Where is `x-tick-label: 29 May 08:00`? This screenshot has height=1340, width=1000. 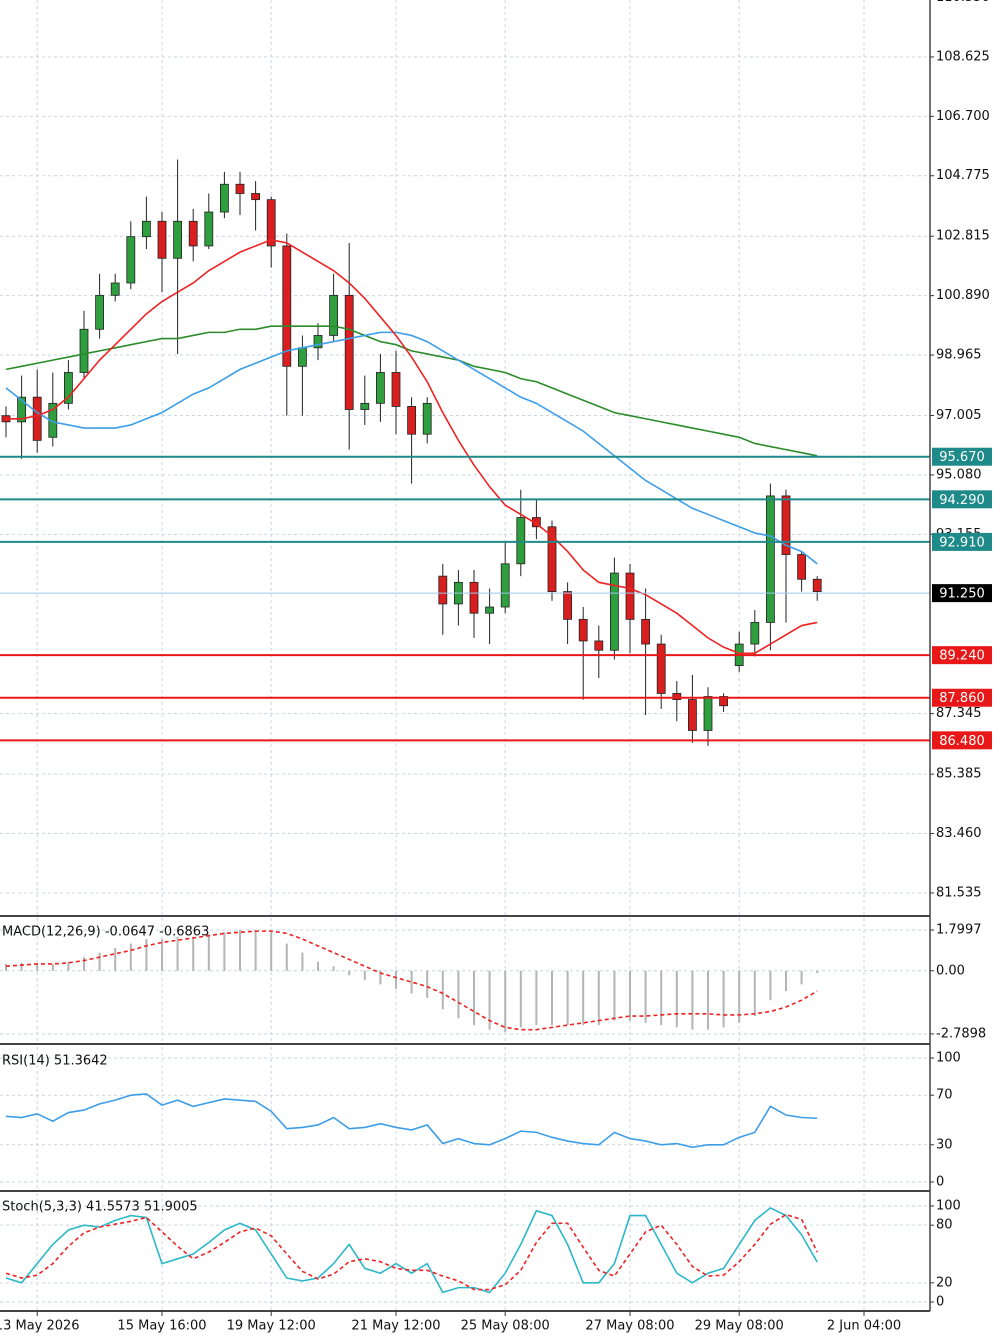 x-tick-label: 29 May 08:00 is located at coordinates (739, 1326).